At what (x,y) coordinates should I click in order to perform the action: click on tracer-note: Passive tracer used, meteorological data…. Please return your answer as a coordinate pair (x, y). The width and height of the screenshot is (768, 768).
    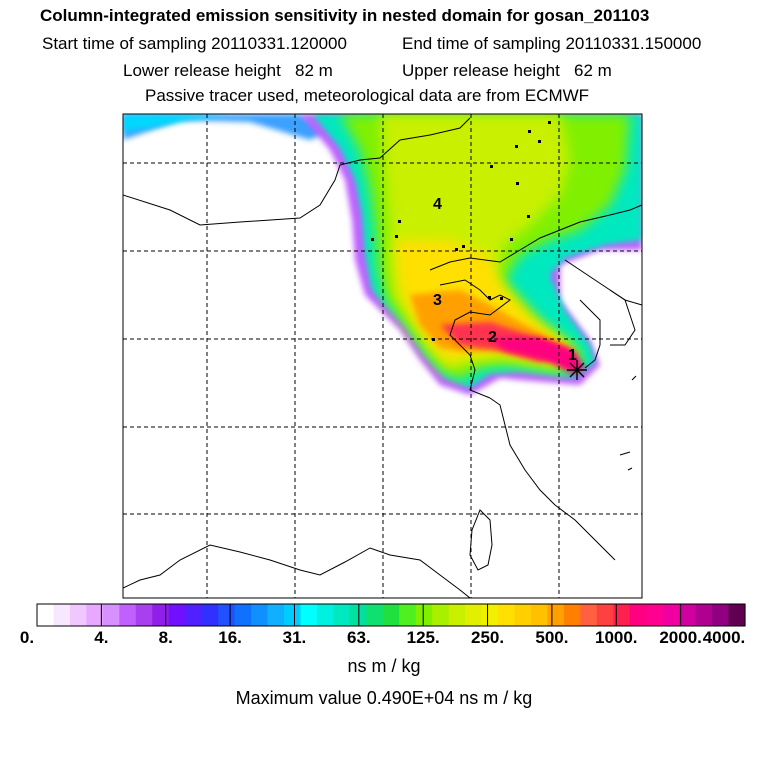
    Looking at the image, I should click on (367, 95).